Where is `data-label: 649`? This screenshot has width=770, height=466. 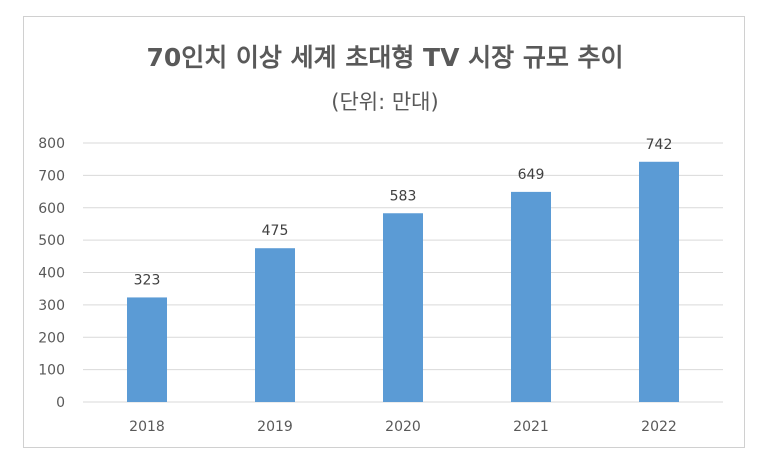
data-label: 649 is located at coordinates (531, 175).